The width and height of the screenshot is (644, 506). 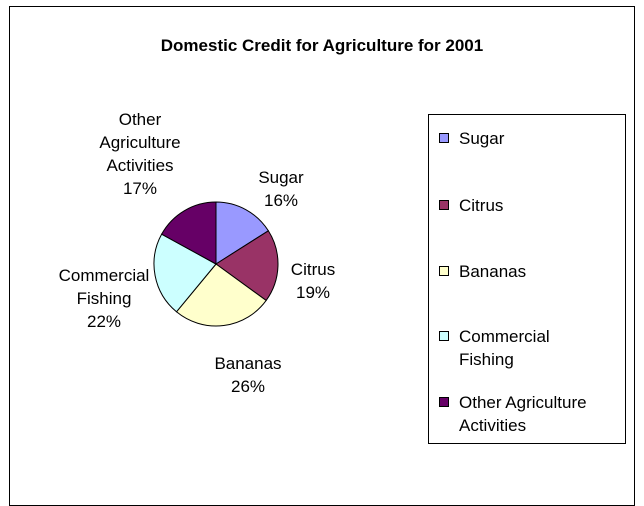 I want to click on data-label-citrus: Citrus 19%, so click(x=313, y=281).